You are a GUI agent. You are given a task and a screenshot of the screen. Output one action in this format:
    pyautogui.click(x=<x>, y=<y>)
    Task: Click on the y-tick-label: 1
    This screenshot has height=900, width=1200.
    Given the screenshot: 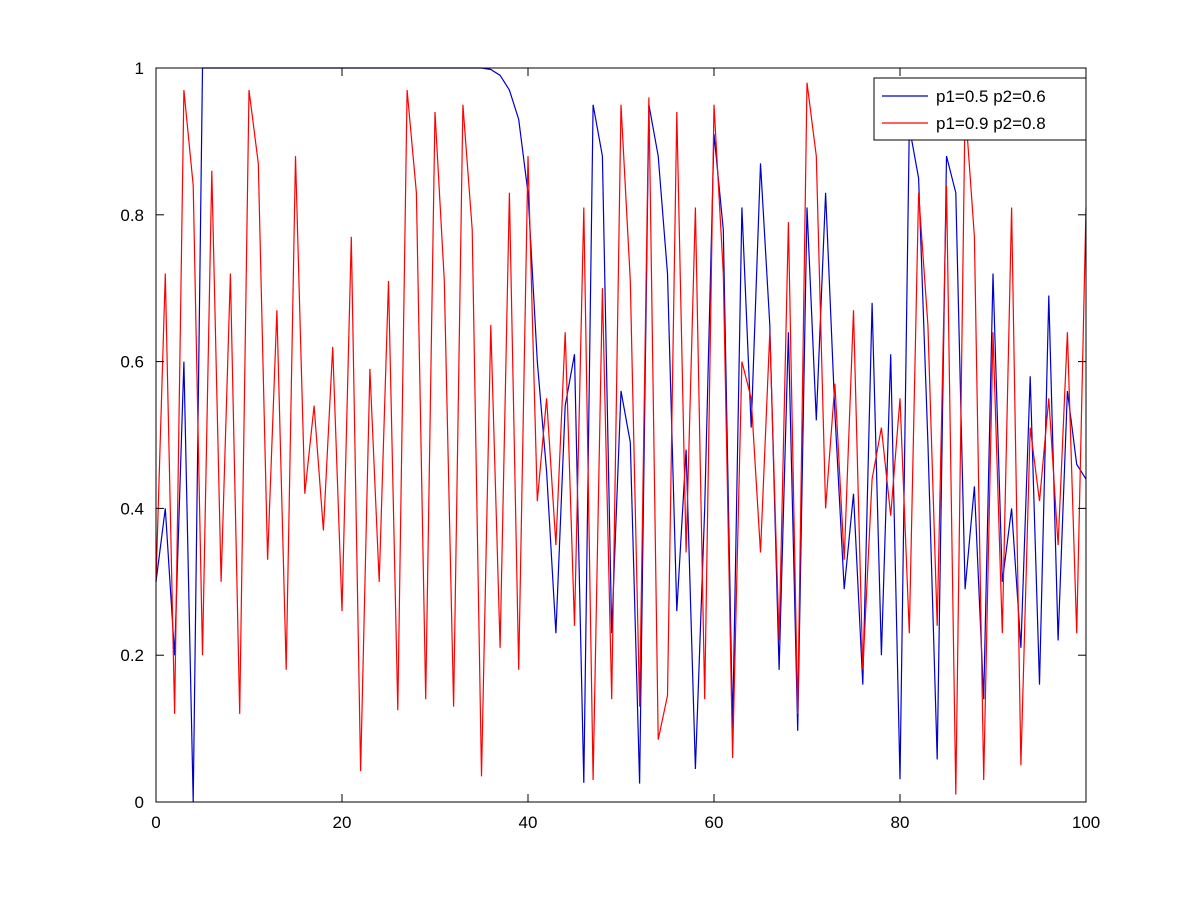 What is the action you would take?
    pyautogui.click(x=139, y=68)
    